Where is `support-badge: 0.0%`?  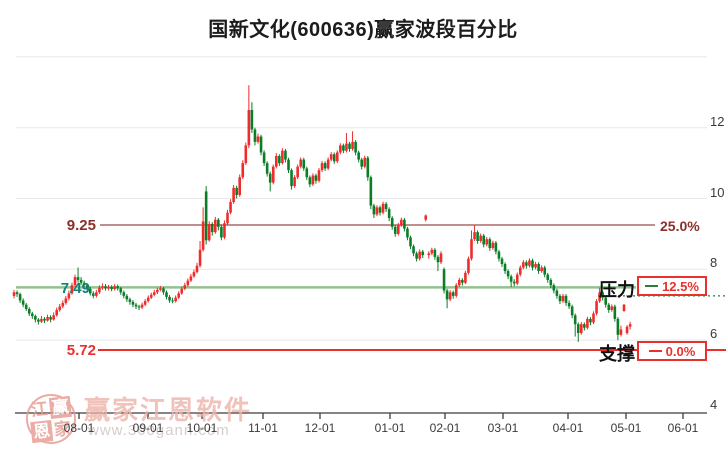 support-badge: 0.0% is located at coordinates (672, 351).